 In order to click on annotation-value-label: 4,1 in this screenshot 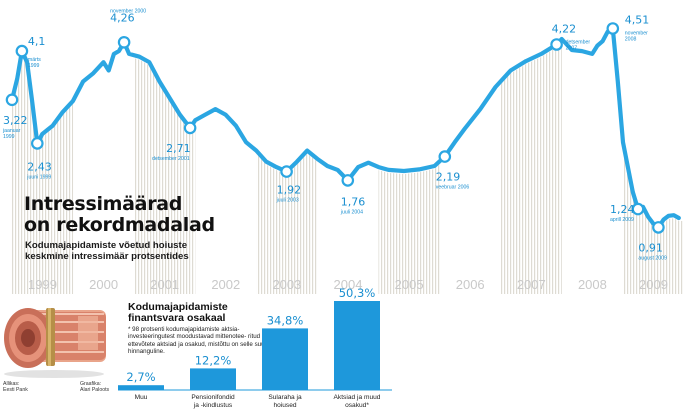, I will do `click(37, 41)`.